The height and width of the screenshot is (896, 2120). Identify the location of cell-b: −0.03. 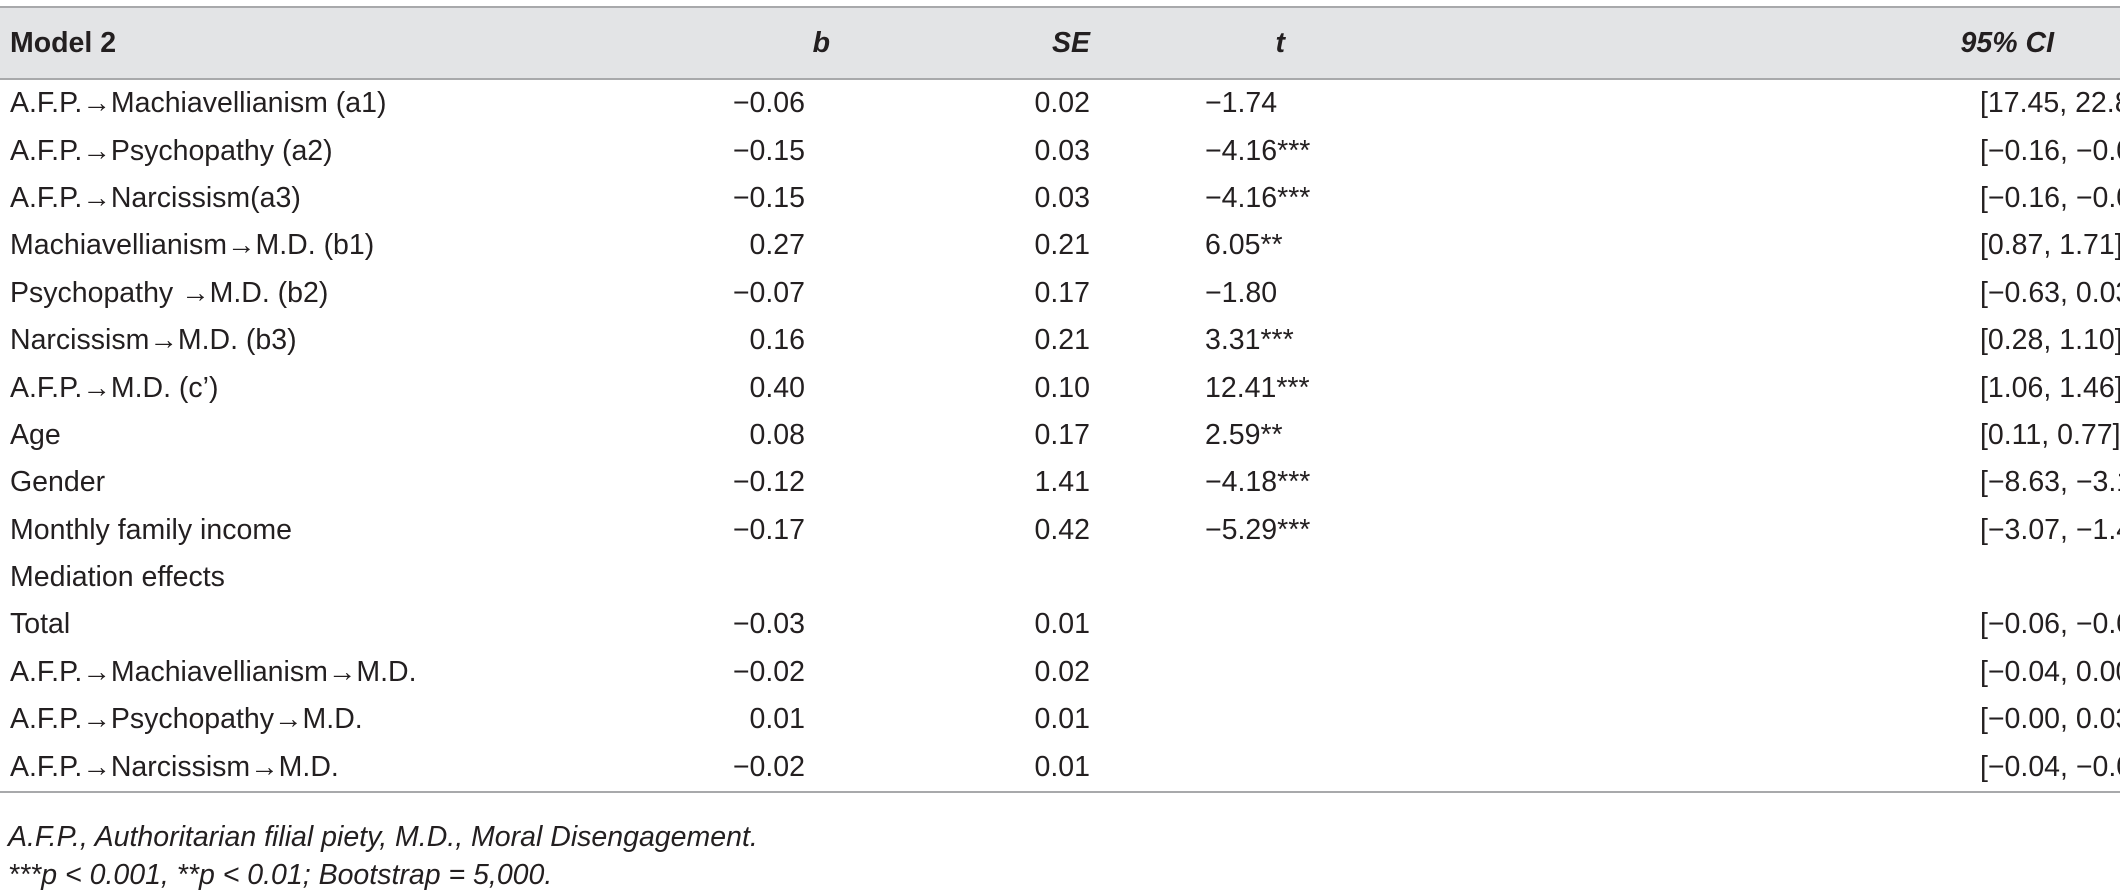
(768, 624).